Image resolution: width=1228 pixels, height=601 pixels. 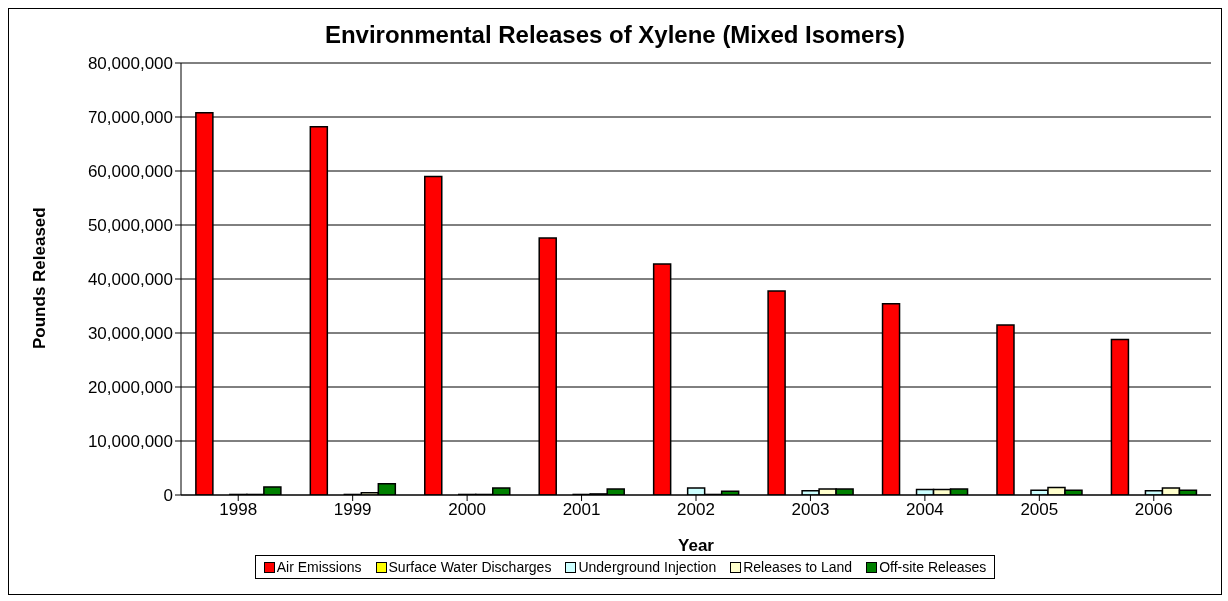 I want to click on legend-label: Off-site Releases, so click(x=932, y=567).